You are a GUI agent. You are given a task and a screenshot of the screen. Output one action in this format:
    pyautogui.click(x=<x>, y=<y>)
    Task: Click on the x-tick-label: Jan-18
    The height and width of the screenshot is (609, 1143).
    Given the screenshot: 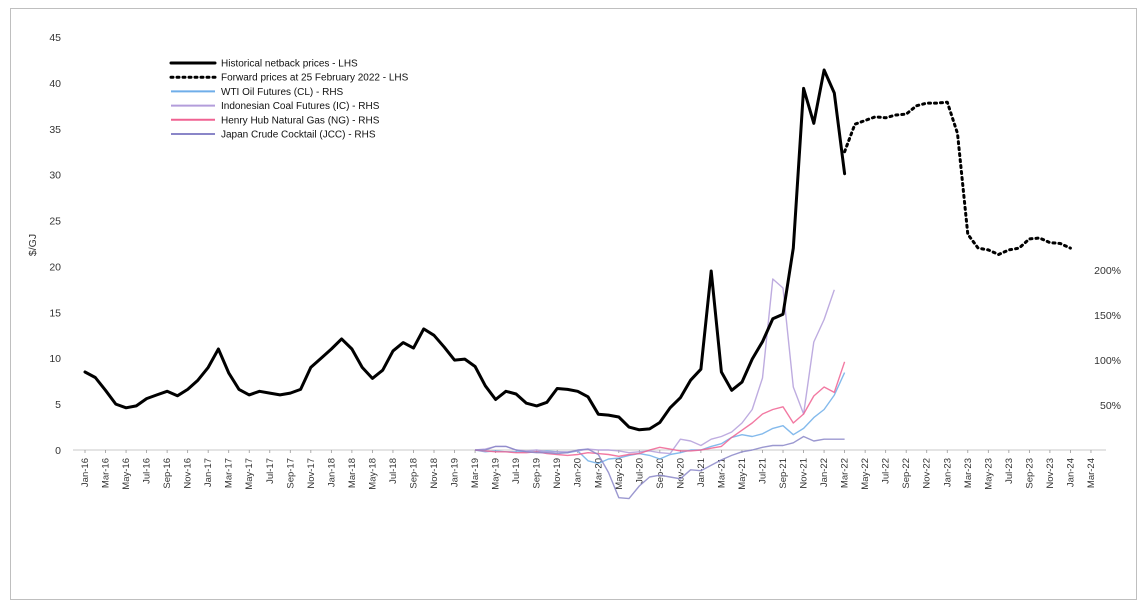 What is the action you would take?
    pyautogui.click(x=331, y=472)
    